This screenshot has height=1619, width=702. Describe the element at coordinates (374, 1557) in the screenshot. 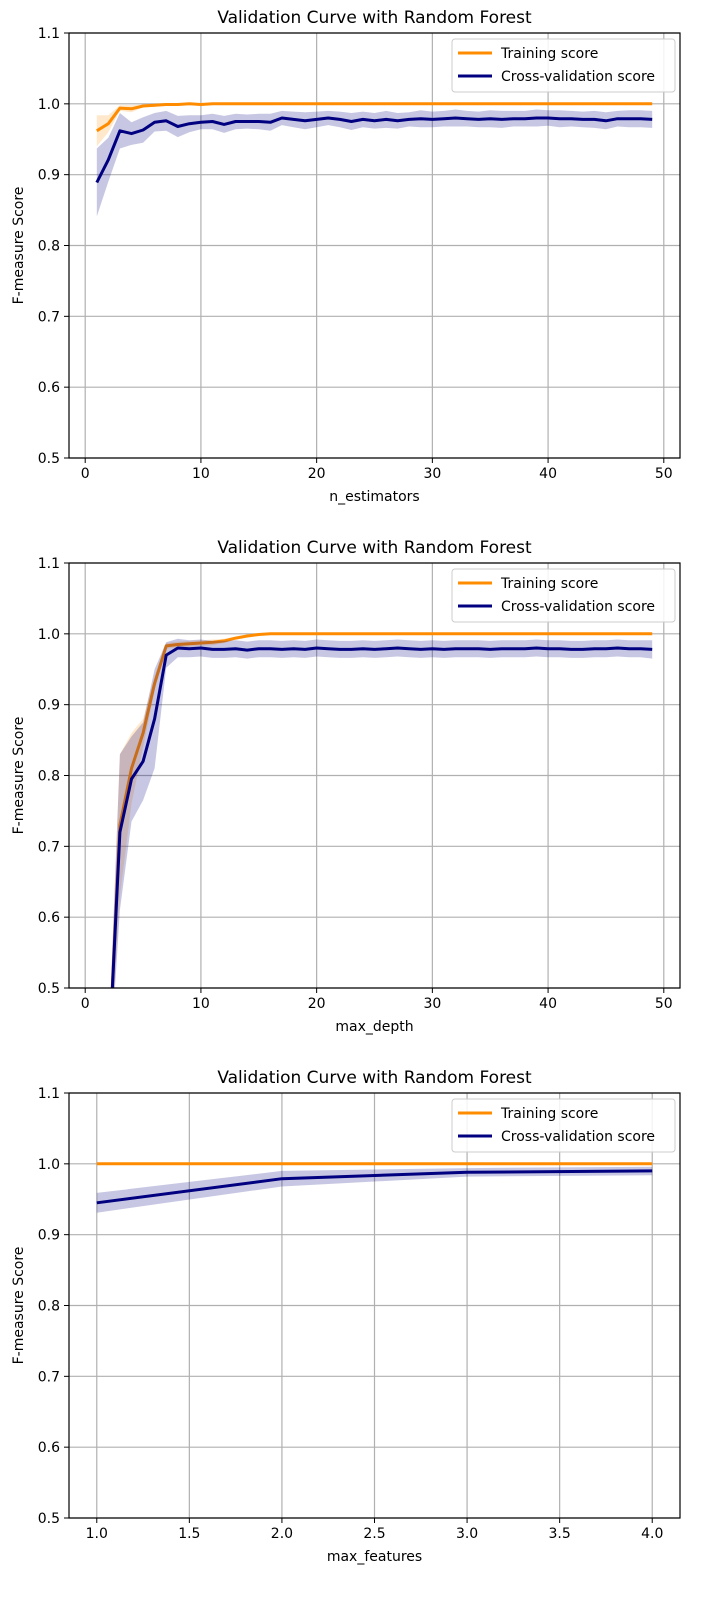

I see `x-axis-label: max_features` at that location.